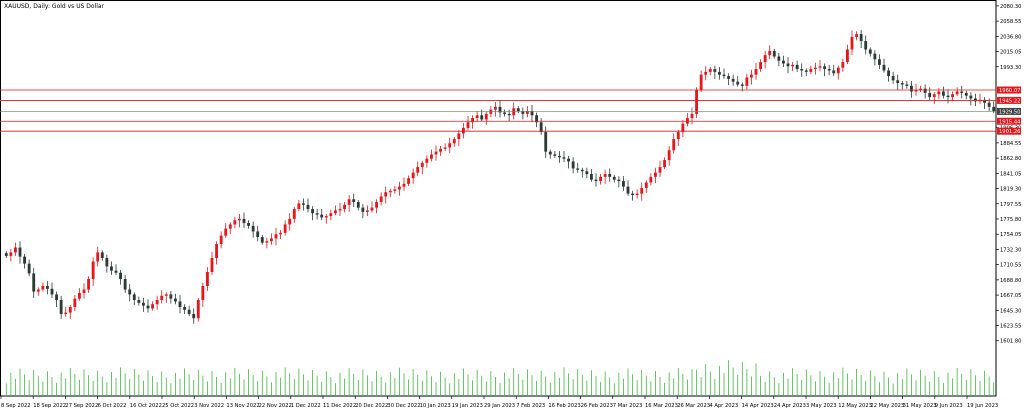 This screenshot has height=415, width=1024. Describe the element at coordinates (1009, 111) in the screenshot. I see `current-price-label-bg` at that location.